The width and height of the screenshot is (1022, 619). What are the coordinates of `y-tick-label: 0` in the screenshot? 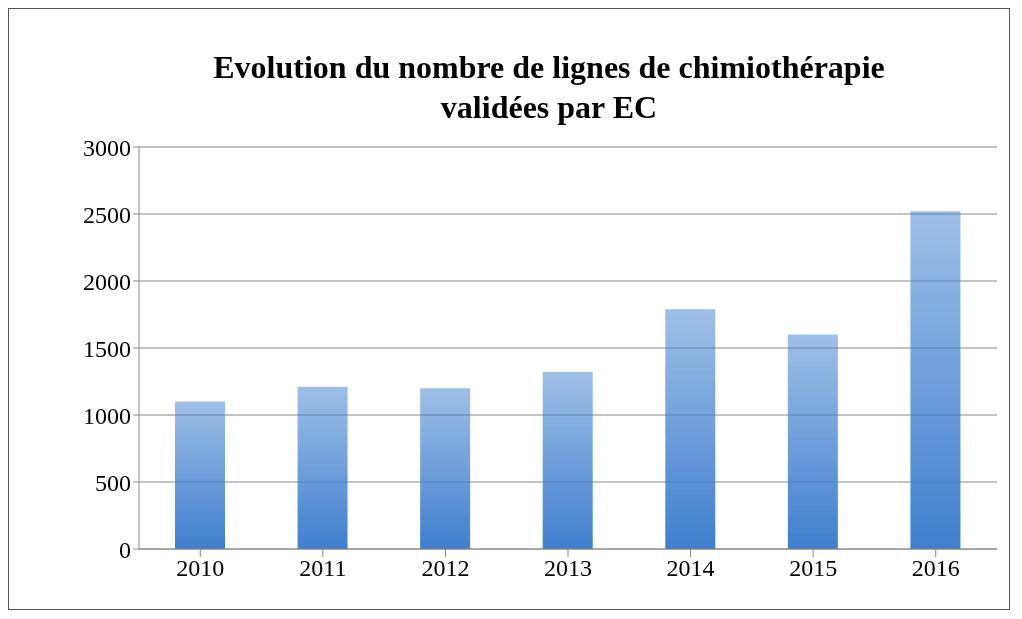 It's located at (125, 549).